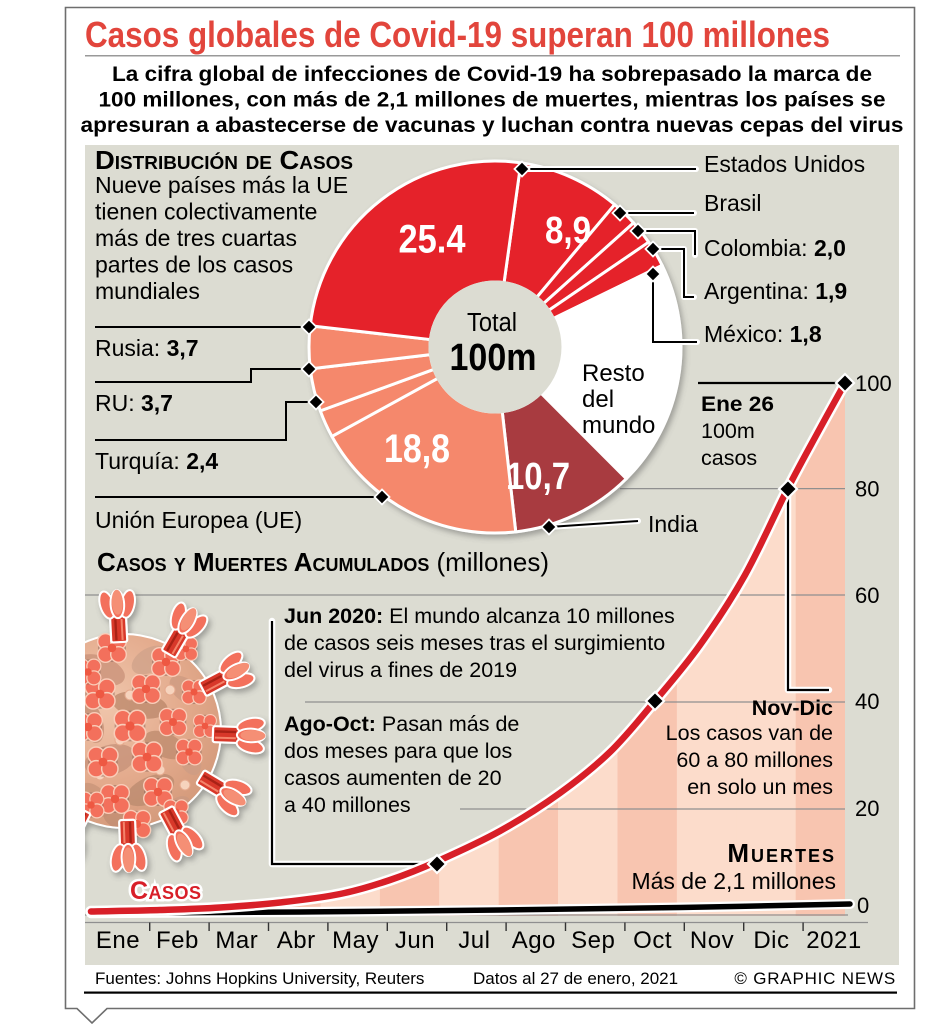 This screenshot has height=1024, width=940. Describe the element at coordinates (729, 458) in the screenshot. I see `svg-text: casos` at that location.